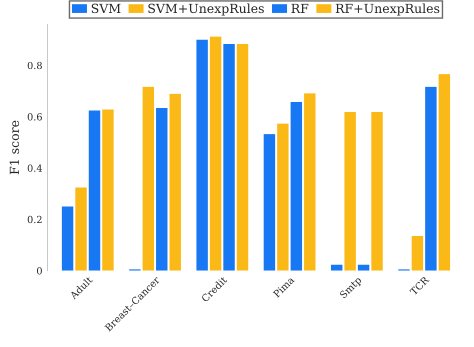  Describe the element at coordinates (35, 168) in the screenshot. I see `y-tick-label: 0.4` at that location.